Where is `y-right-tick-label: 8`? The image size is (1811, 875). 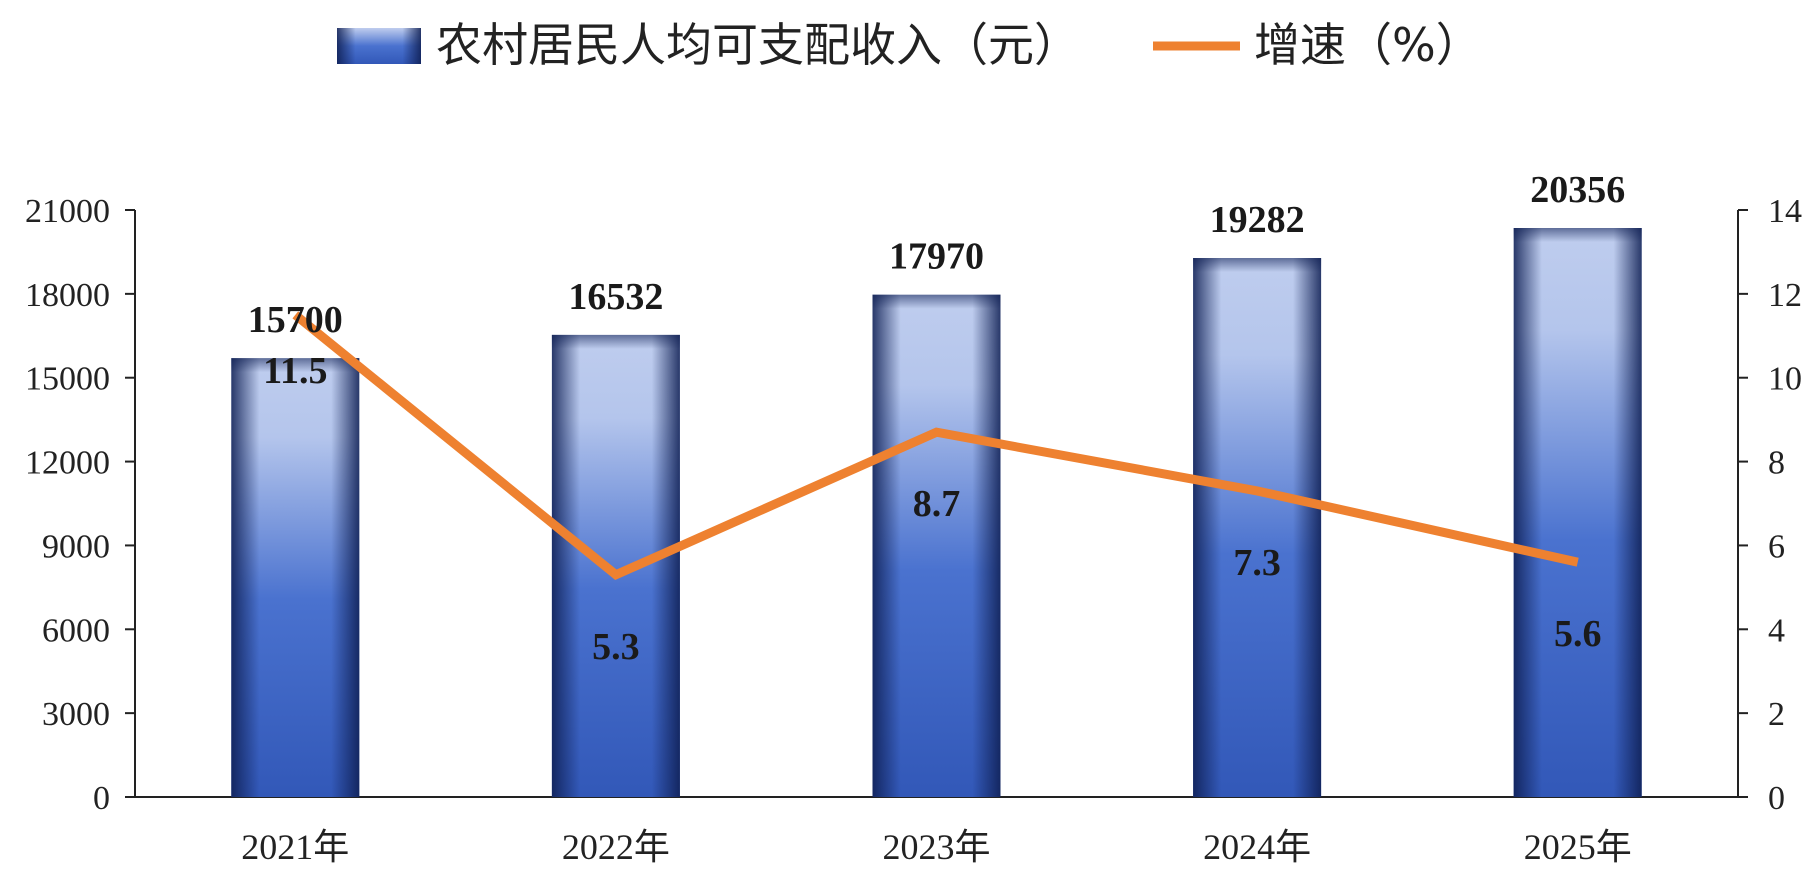
y-right-tick-label: 8 is located at coordinates (1776, 463).